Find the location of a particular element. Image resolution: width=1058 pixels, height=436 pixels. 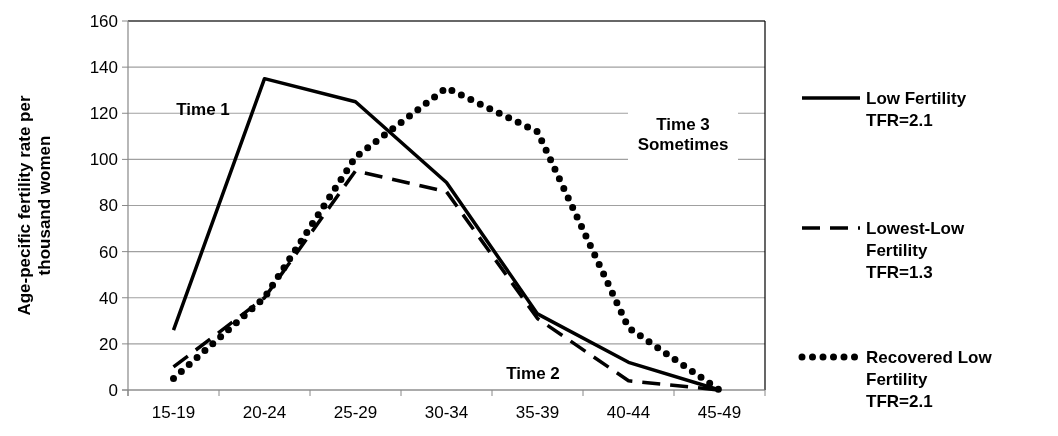

y-tick-label: 100 is located at coordinates (103, 160).